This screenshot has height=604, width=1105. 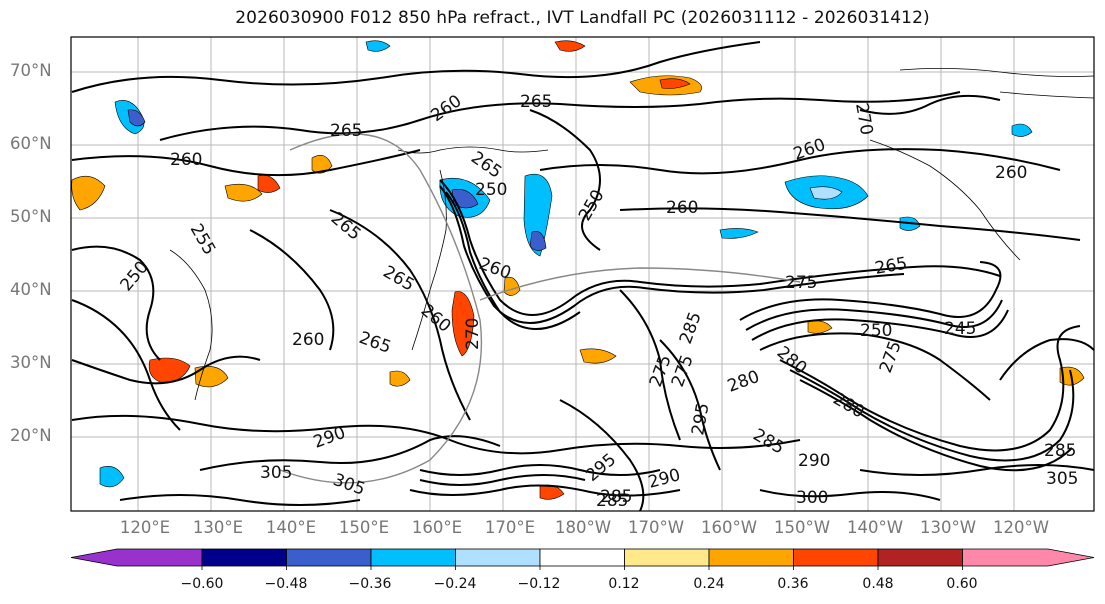 What do you see at coordinates (812, 498) in the screenshot?
I see `contour-label: 300` at bounding box center [812, 498].